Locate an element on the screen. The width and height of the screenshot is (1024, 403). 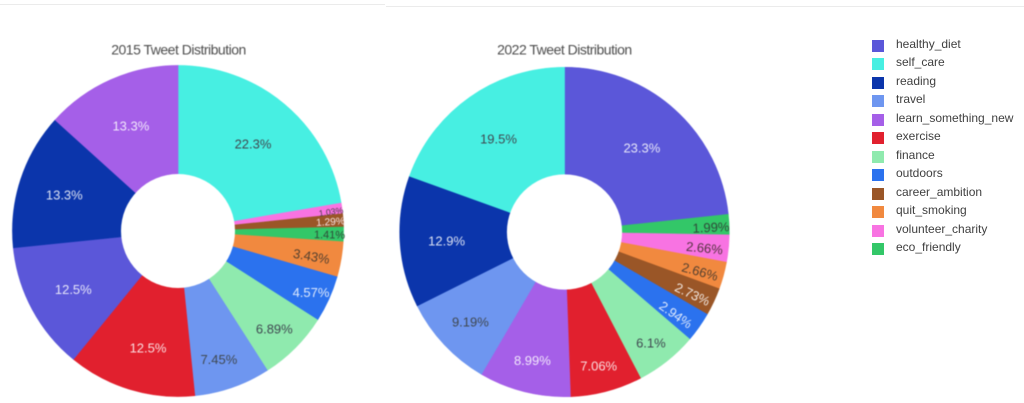
svg-text: 1.41% is located at coordinates (330, 235).